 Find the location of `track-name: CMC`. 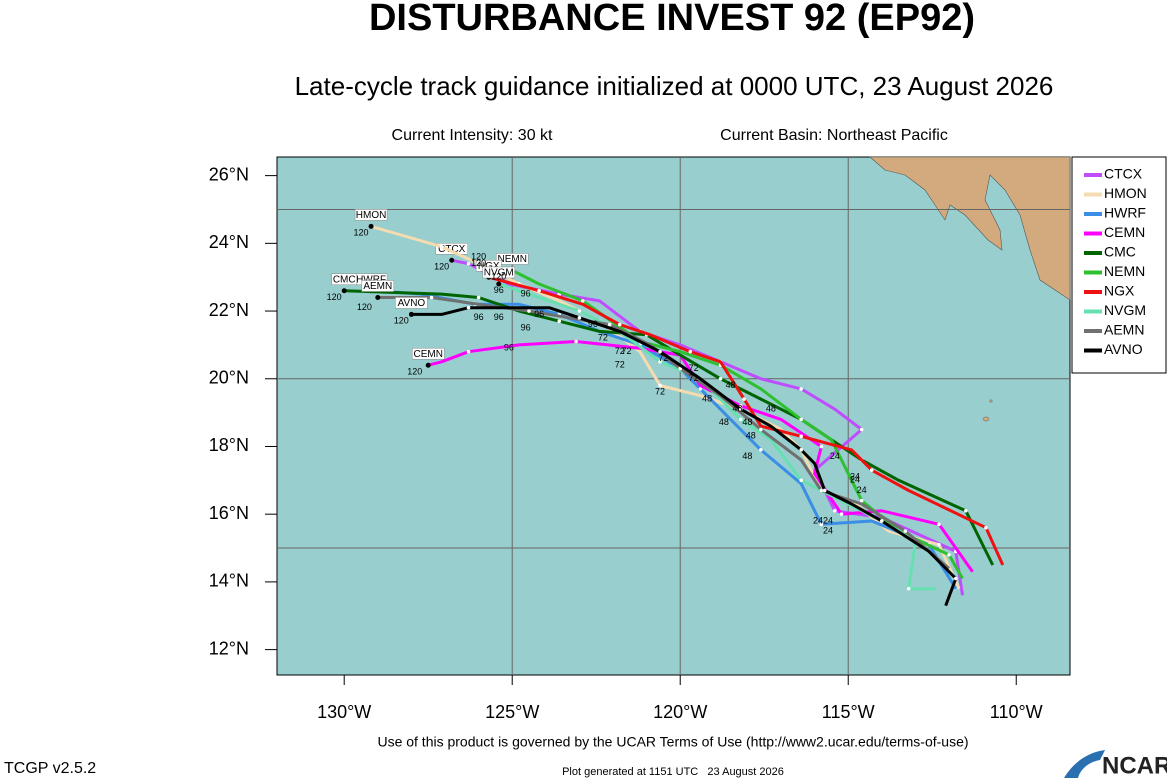

track-name: CMC is located at coordinates (344, 279).